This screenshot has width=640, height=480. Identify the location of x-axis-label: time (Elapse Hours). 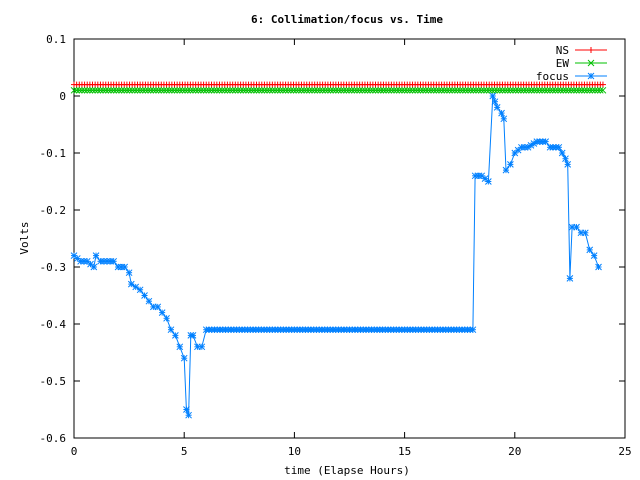
(347, 470).